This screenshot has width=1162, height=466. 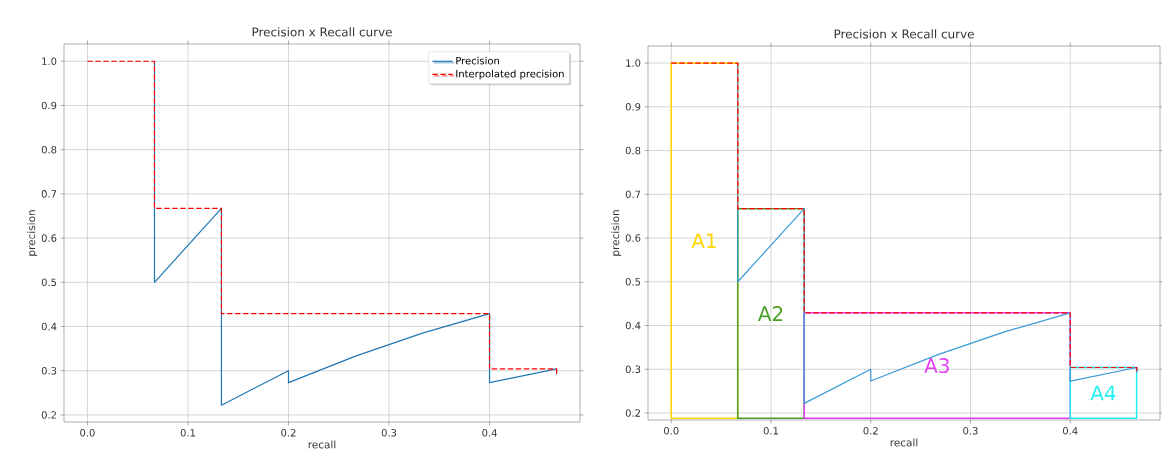 I want to click on legend-label: Interpolated precision, so click(x=510, y=74).